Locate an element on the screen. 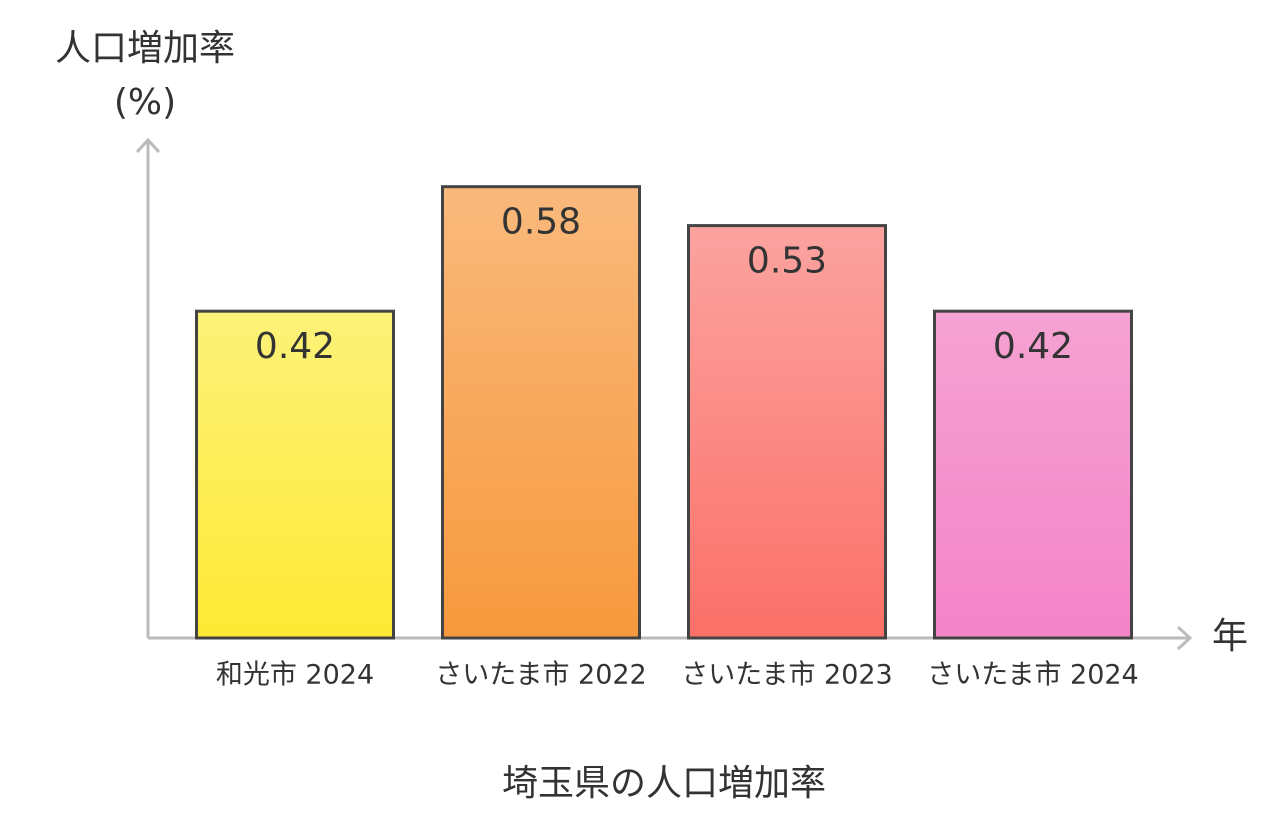  x-tick-label: さいたま市 2024 is located at coordinates (1033, 675).